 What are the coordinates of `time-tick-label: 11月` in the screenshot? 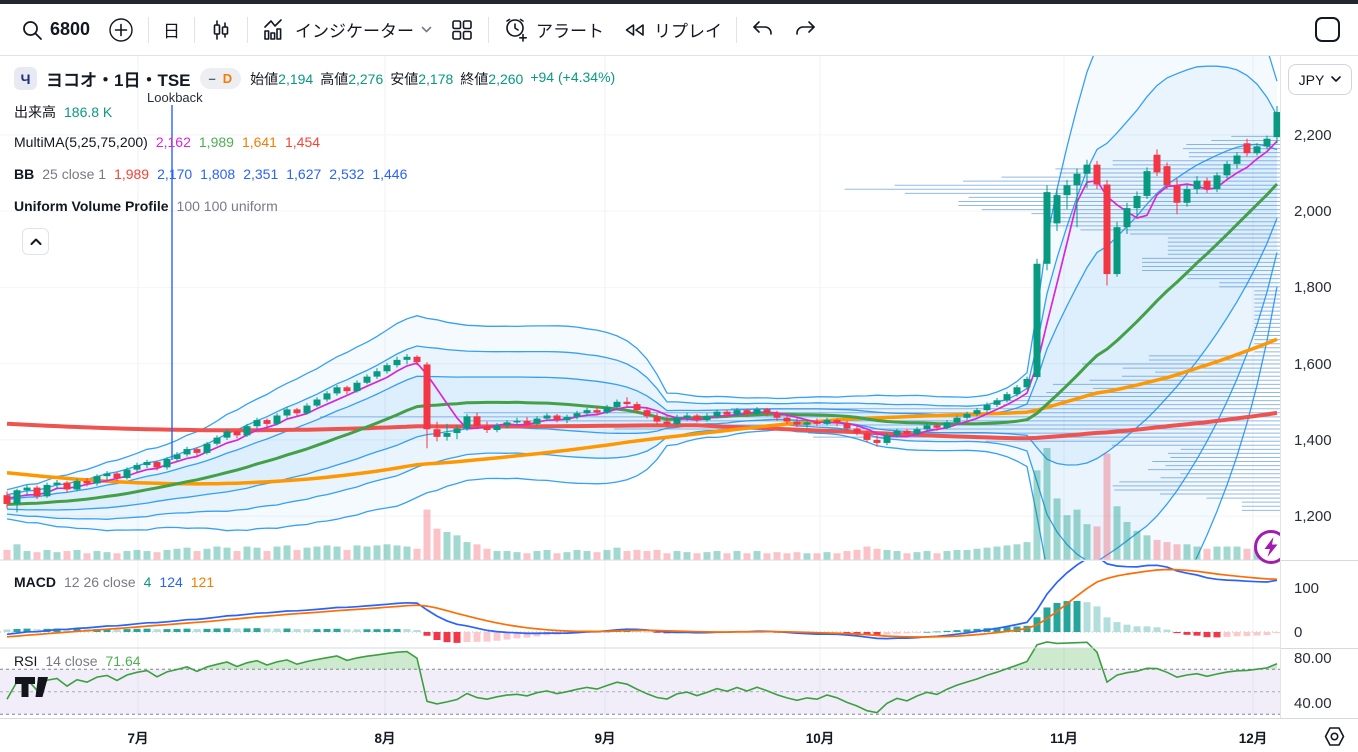 It's located at (1064, 738).